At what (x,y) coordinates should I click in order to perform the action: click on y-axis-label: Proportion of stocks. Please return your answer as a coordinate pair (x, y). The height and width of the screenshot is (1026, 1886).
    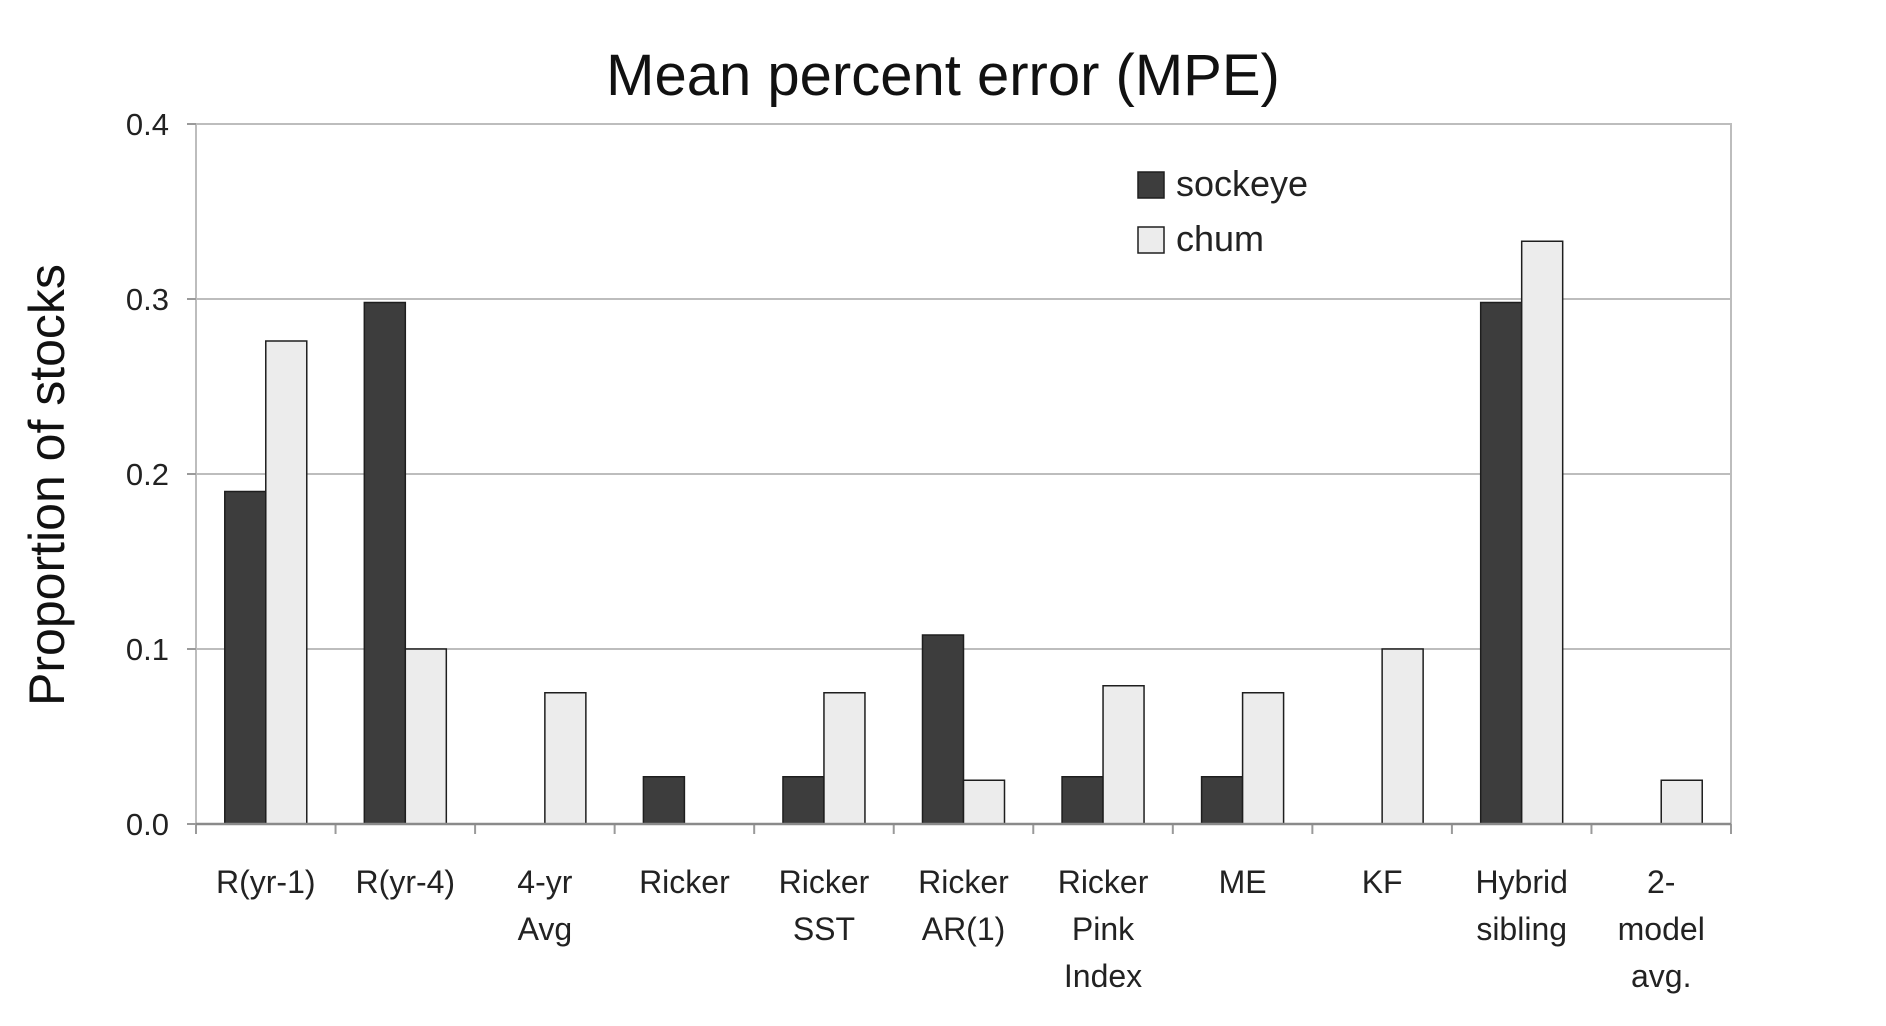
    Looking at the image, I should click on (47, 485).